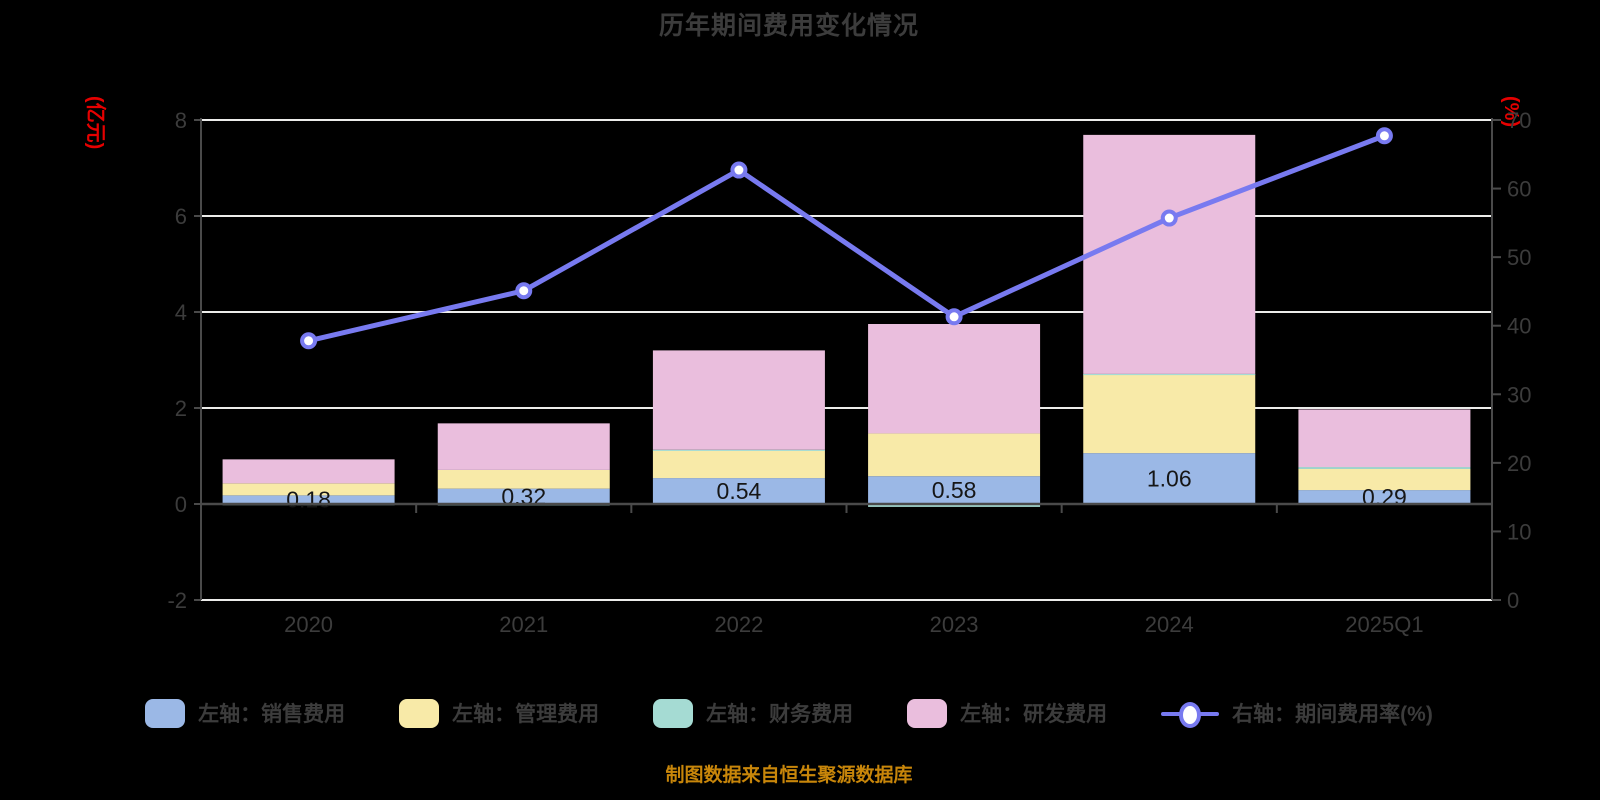  Describe the element at coordinates (1034, 714) in the screenshot. I see `legend-label: 左轴：研发费用` at that location.